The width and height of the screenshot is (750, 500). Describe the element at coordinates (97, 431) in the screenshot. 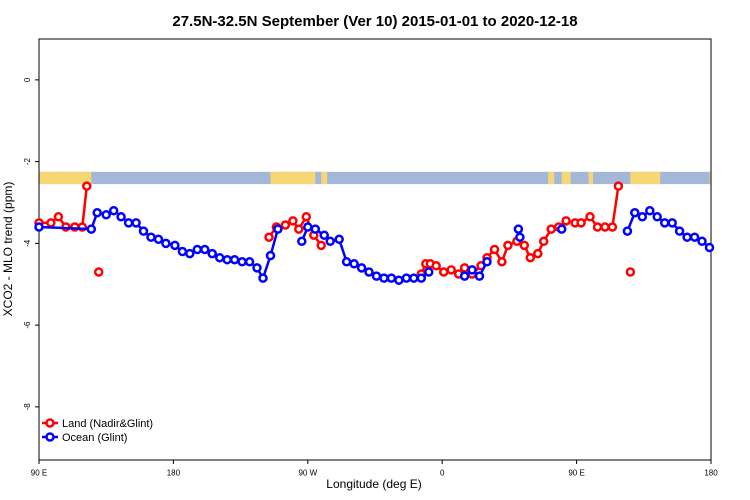

I see `legend: Land (Nadir&Glint) Ocean (Glint)` at that location.